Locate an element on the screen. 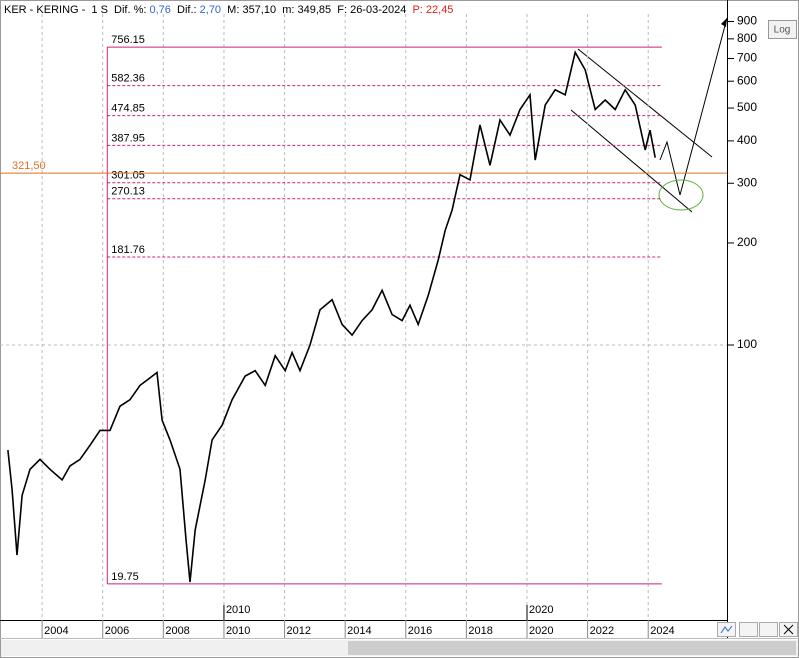 This screenshot has width=799, height=658. y-tick-label: 700 is located at coordinates (747, 58).